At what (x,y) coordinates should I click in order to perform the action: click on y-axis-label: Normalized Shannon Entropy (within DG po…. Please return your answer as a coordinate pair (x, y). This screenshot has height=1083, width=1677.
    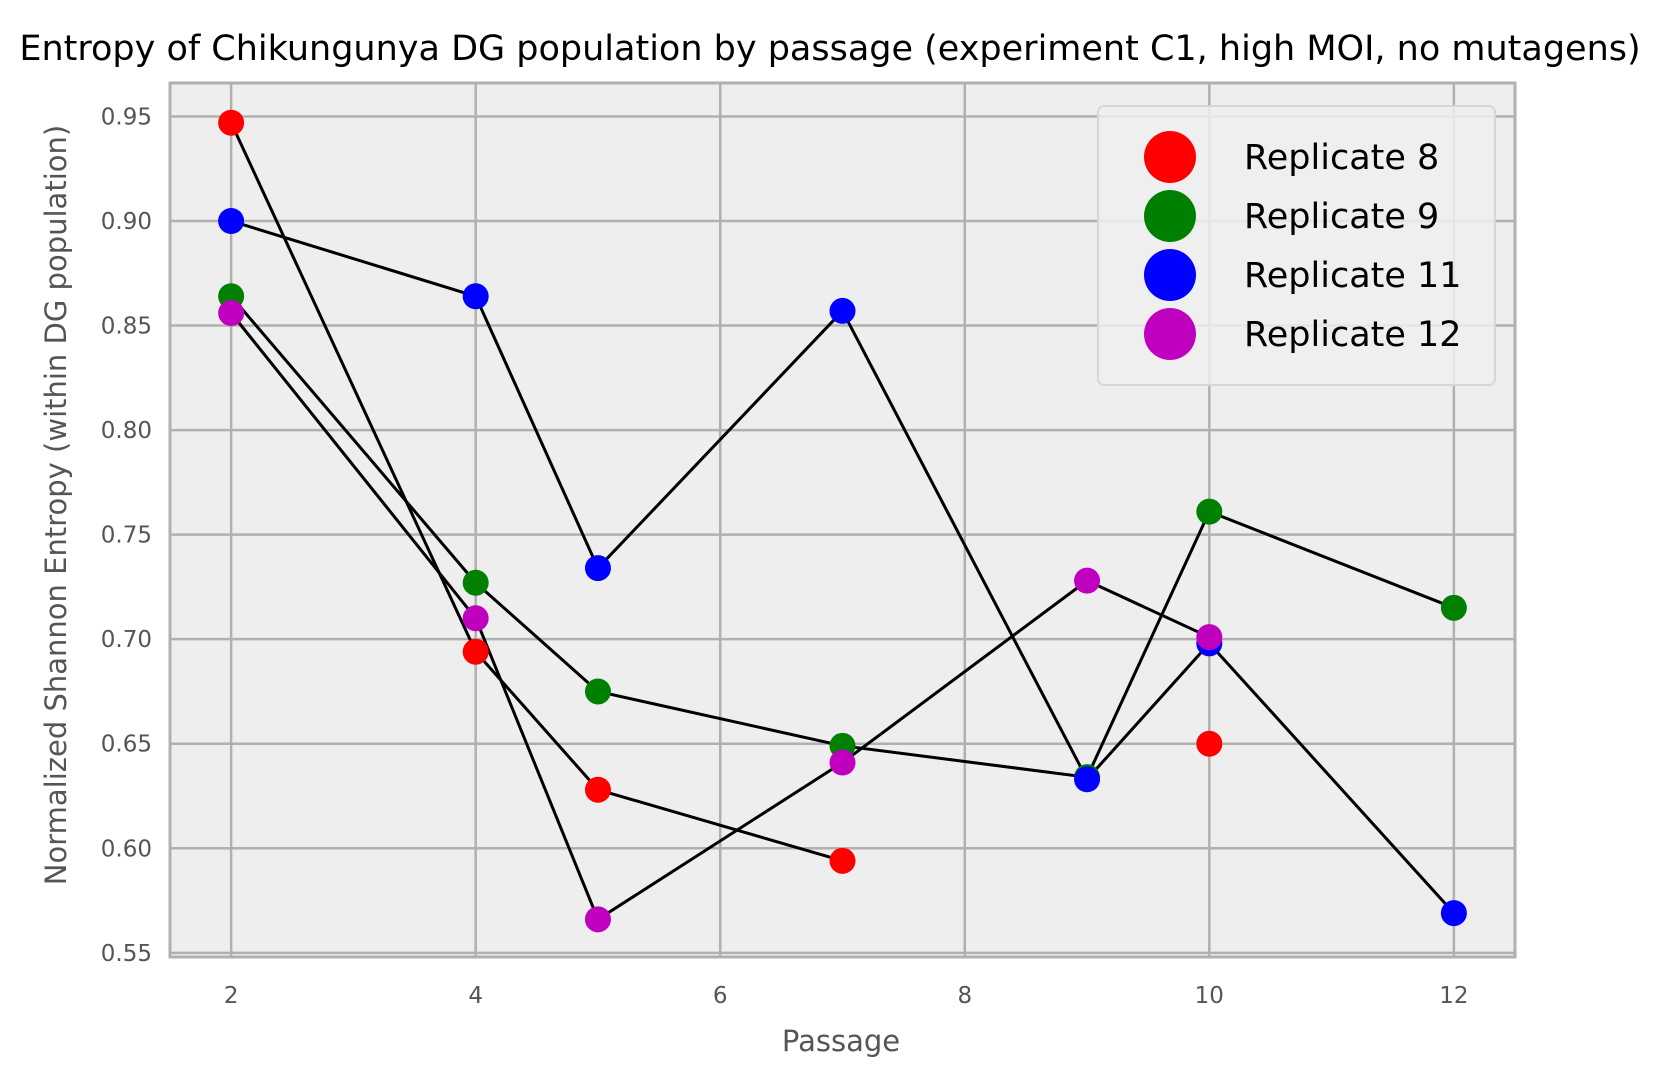
    Looking at the image, I should click on (56, 505).